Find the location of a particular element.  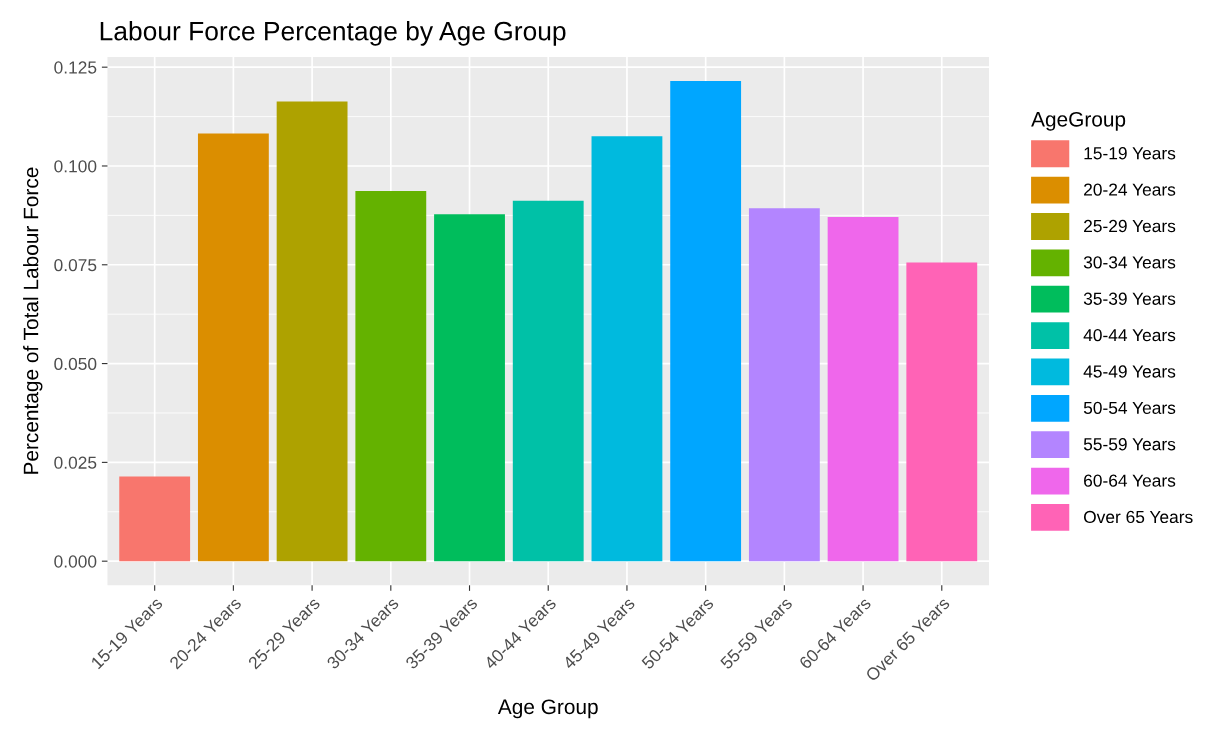

legend-label: 25-29 Years is located at coordinates (1130, 226).